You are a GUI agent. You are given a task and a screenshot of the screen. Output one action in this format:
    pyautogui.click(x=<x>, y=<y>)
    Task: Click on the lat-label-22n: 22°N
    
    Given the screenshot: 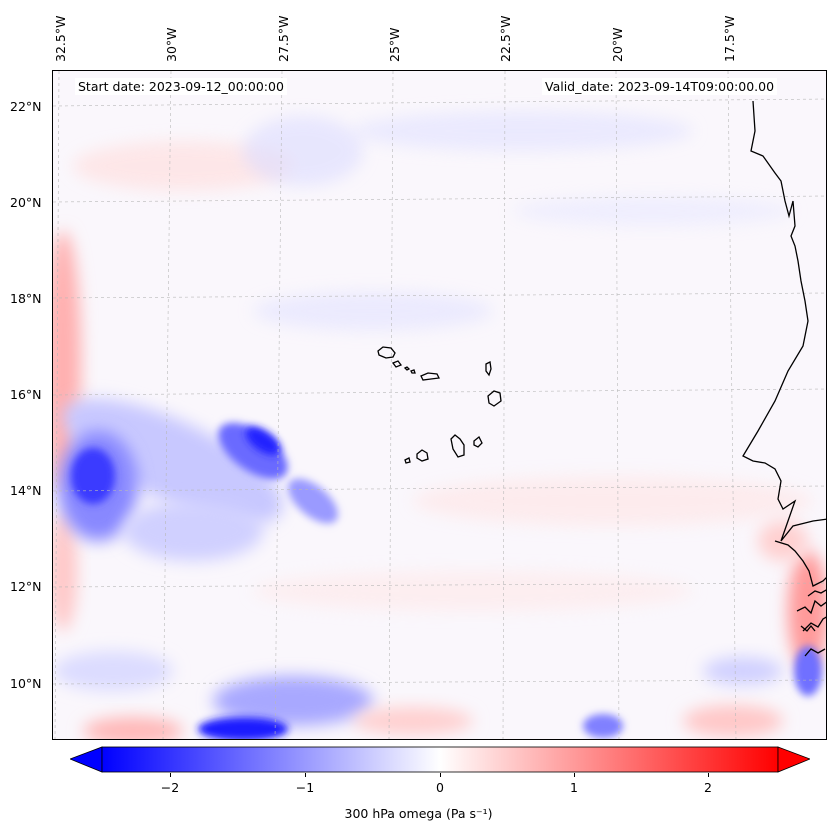 What is the action you would take?
    pyautogui.click(x=26, y=106)
    